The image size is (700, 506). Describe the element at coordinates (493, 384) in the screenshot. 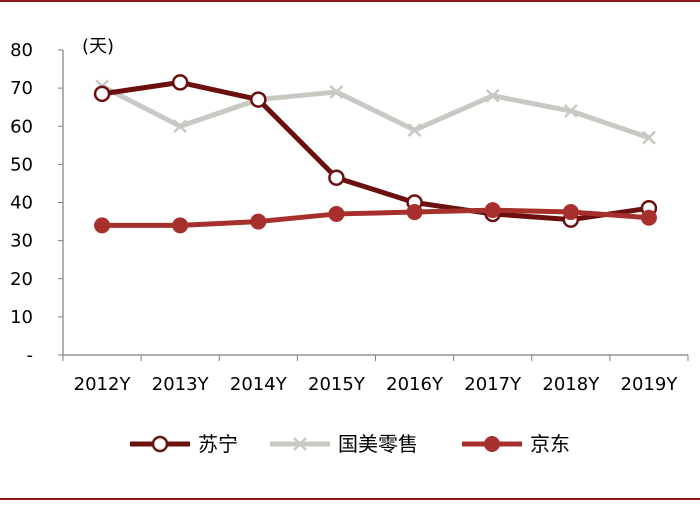

I see `x-tick-label: 2017Y` at that location.